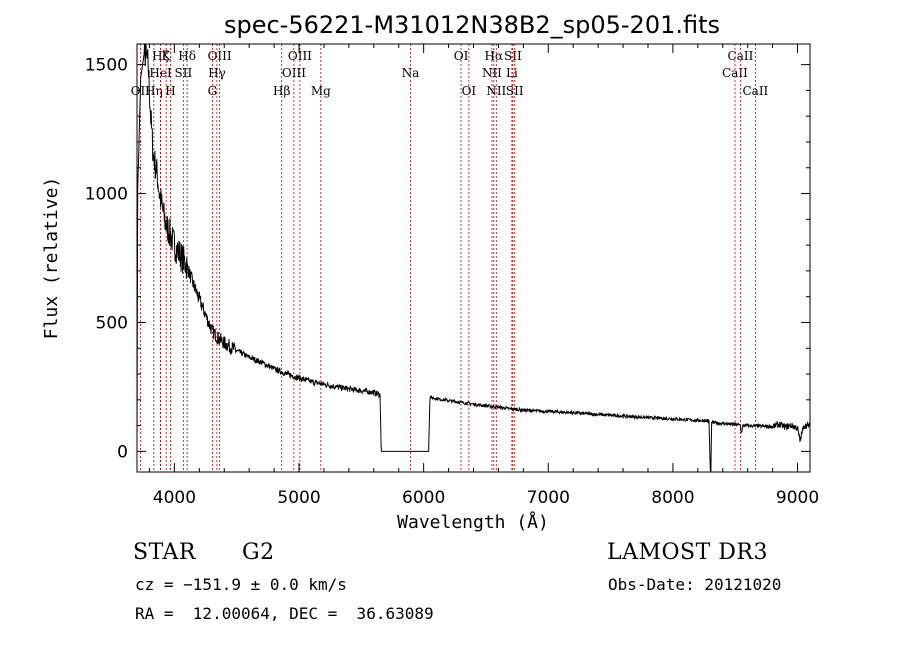 The height and width of the screenshot is (649, 900). What do you see at coordinates (174, 498) in the screenshot?
I see `x-tick-label: 4000` at bounding box center [174, 498].